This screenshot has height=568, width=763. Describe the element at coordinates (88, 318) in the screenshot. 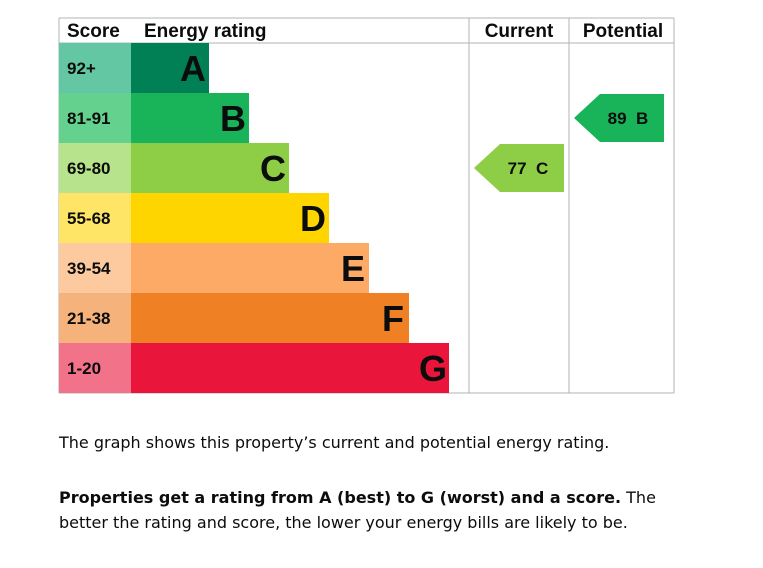

I see `score-range-f: 21-38` at that location.